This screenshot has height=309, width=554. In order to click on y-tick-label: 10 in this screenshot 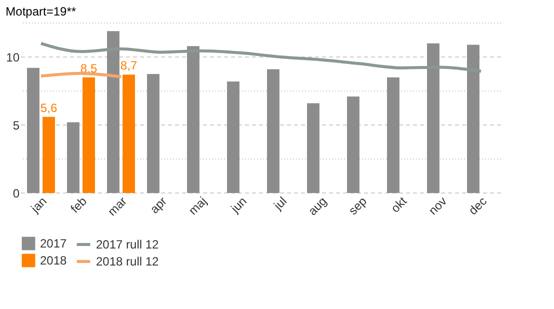, I will do `click(13, 57)`.